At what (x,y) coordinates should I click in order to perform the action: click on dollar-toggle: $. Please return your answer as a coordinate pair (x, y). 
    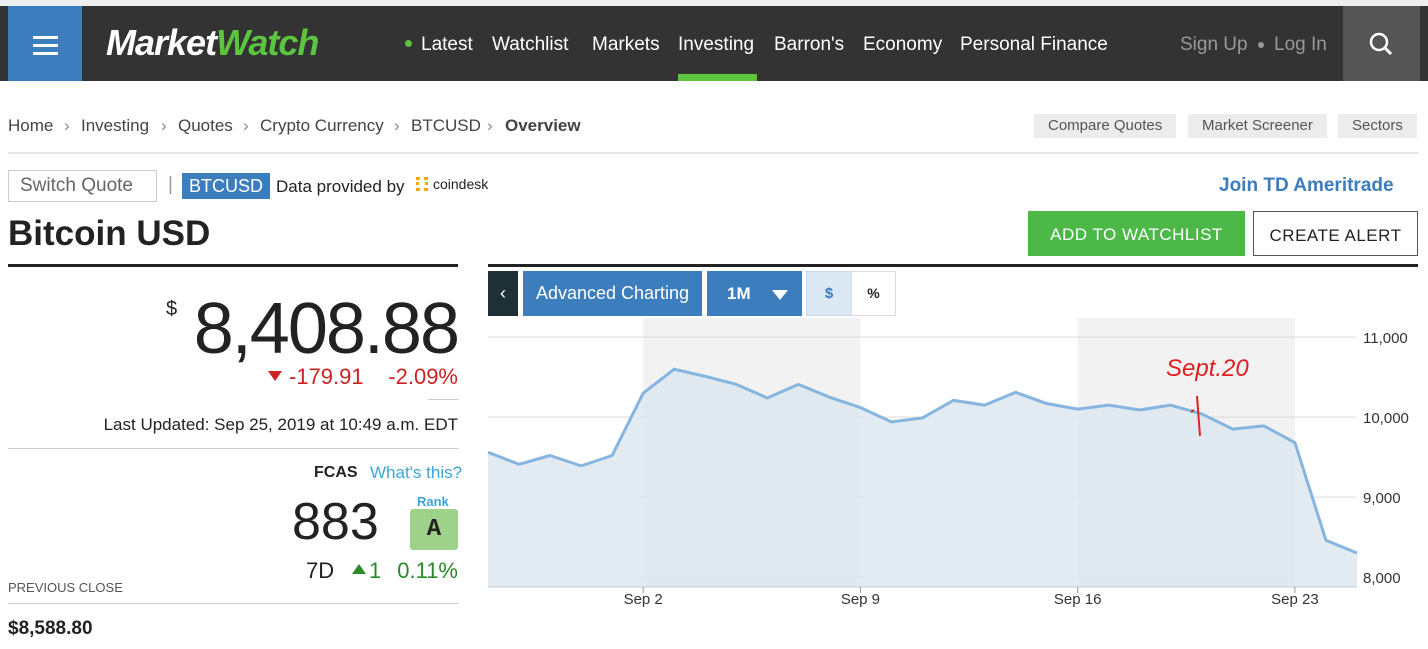
    Looking at the image, I should click on (829, 293).